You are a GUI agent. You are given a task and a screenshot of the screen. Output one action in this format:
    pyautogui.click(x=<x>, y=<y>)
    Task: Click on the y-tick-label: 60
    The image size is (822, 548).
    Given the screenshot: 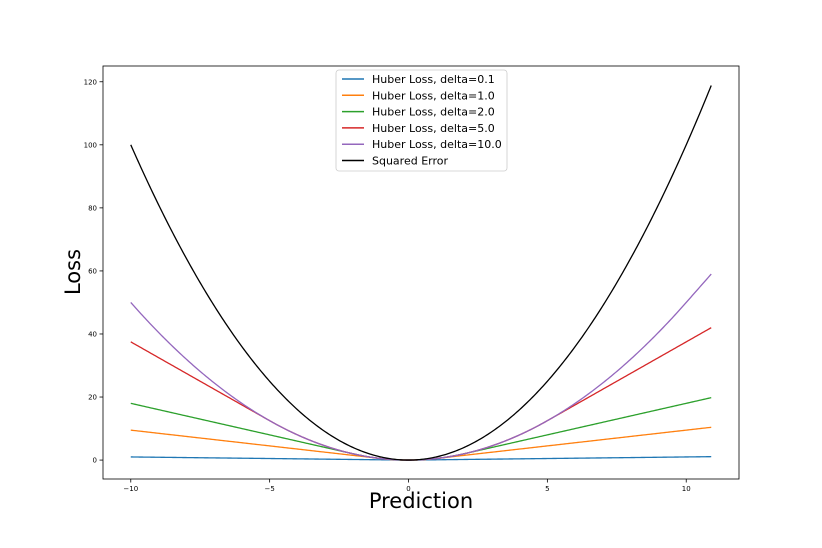 What is the action you would take?
    pyautogui.click(x=92, y=271)
    